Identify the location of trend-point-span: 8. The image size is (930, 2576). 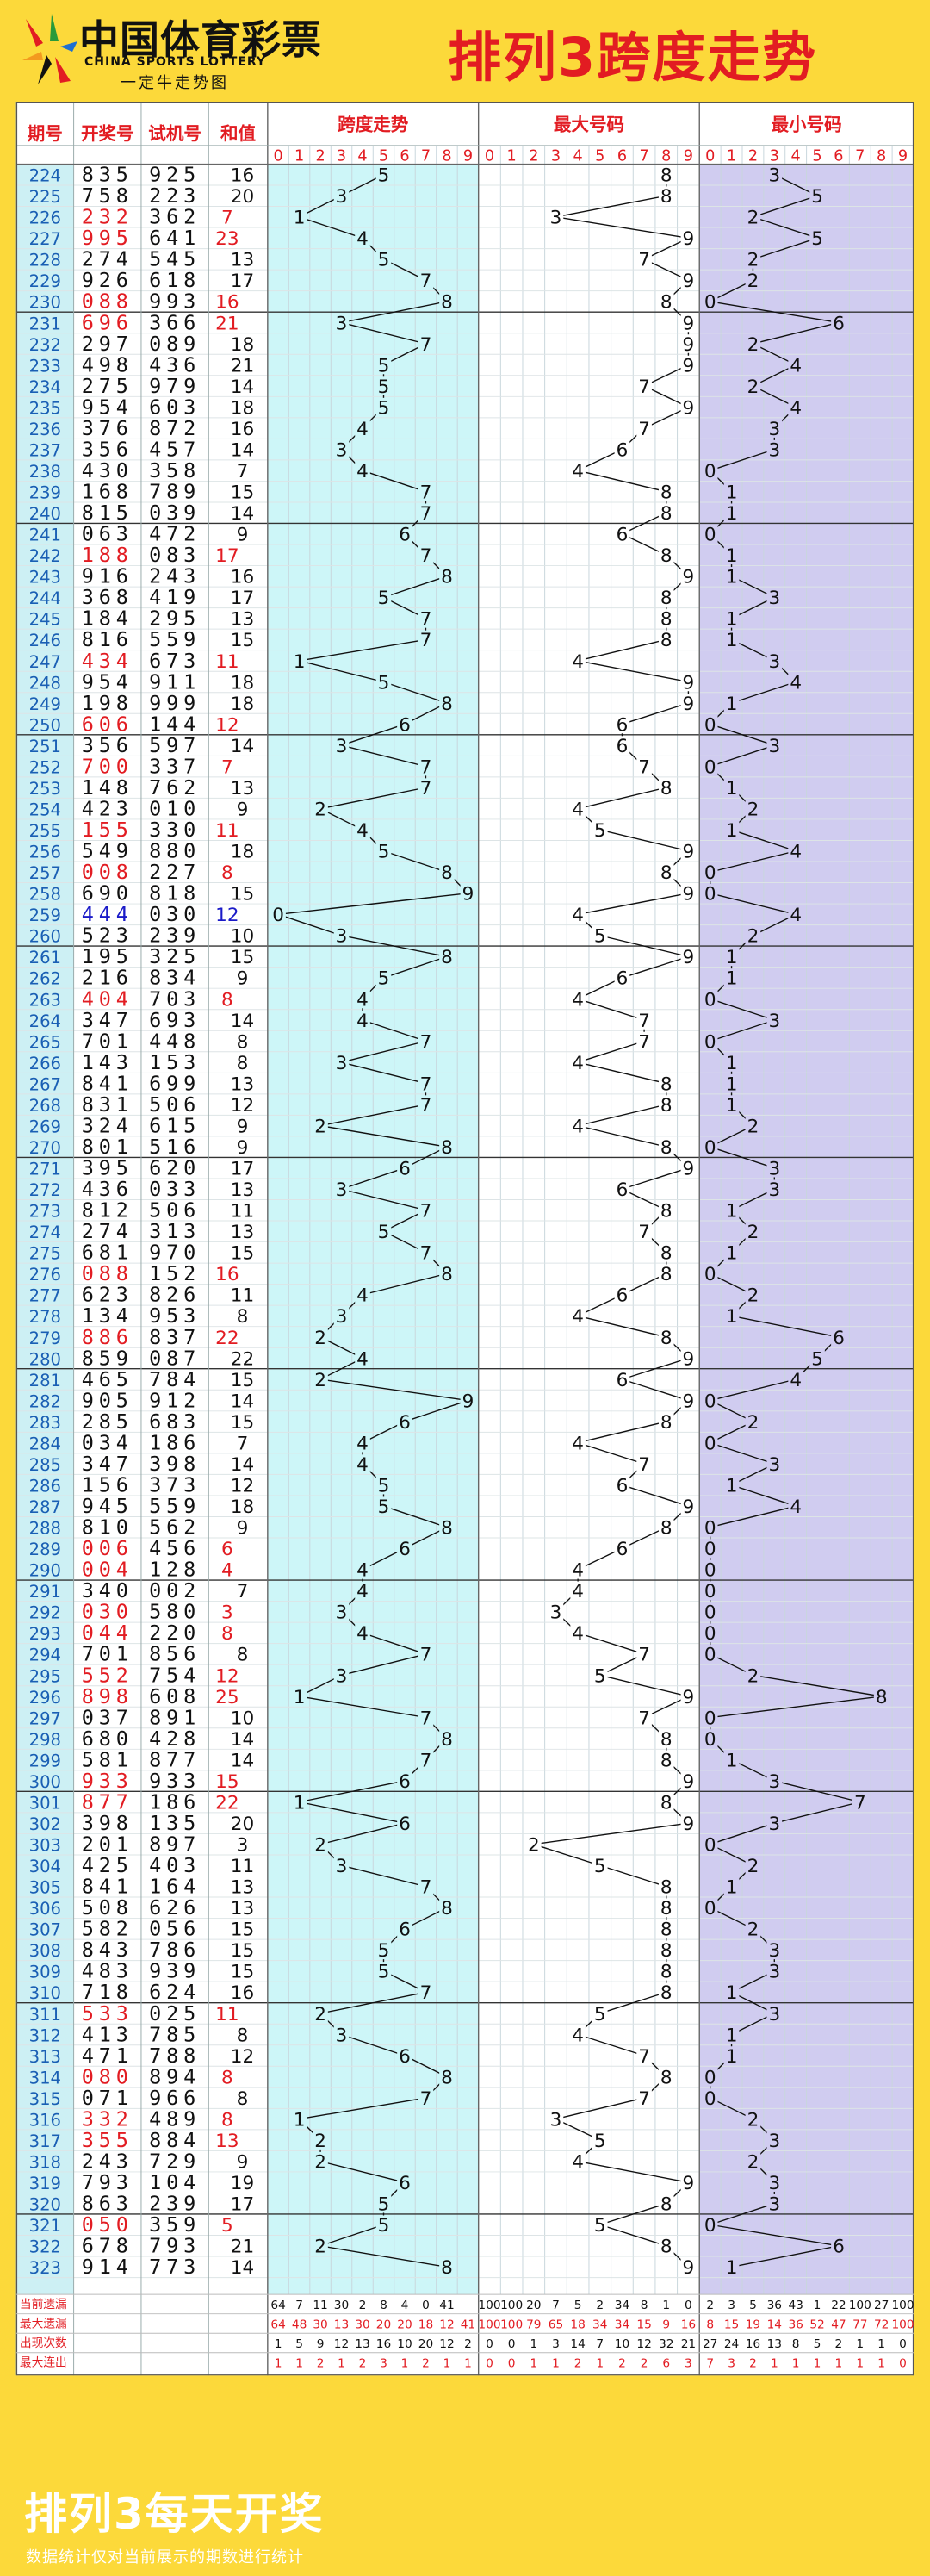
(447, 1148).